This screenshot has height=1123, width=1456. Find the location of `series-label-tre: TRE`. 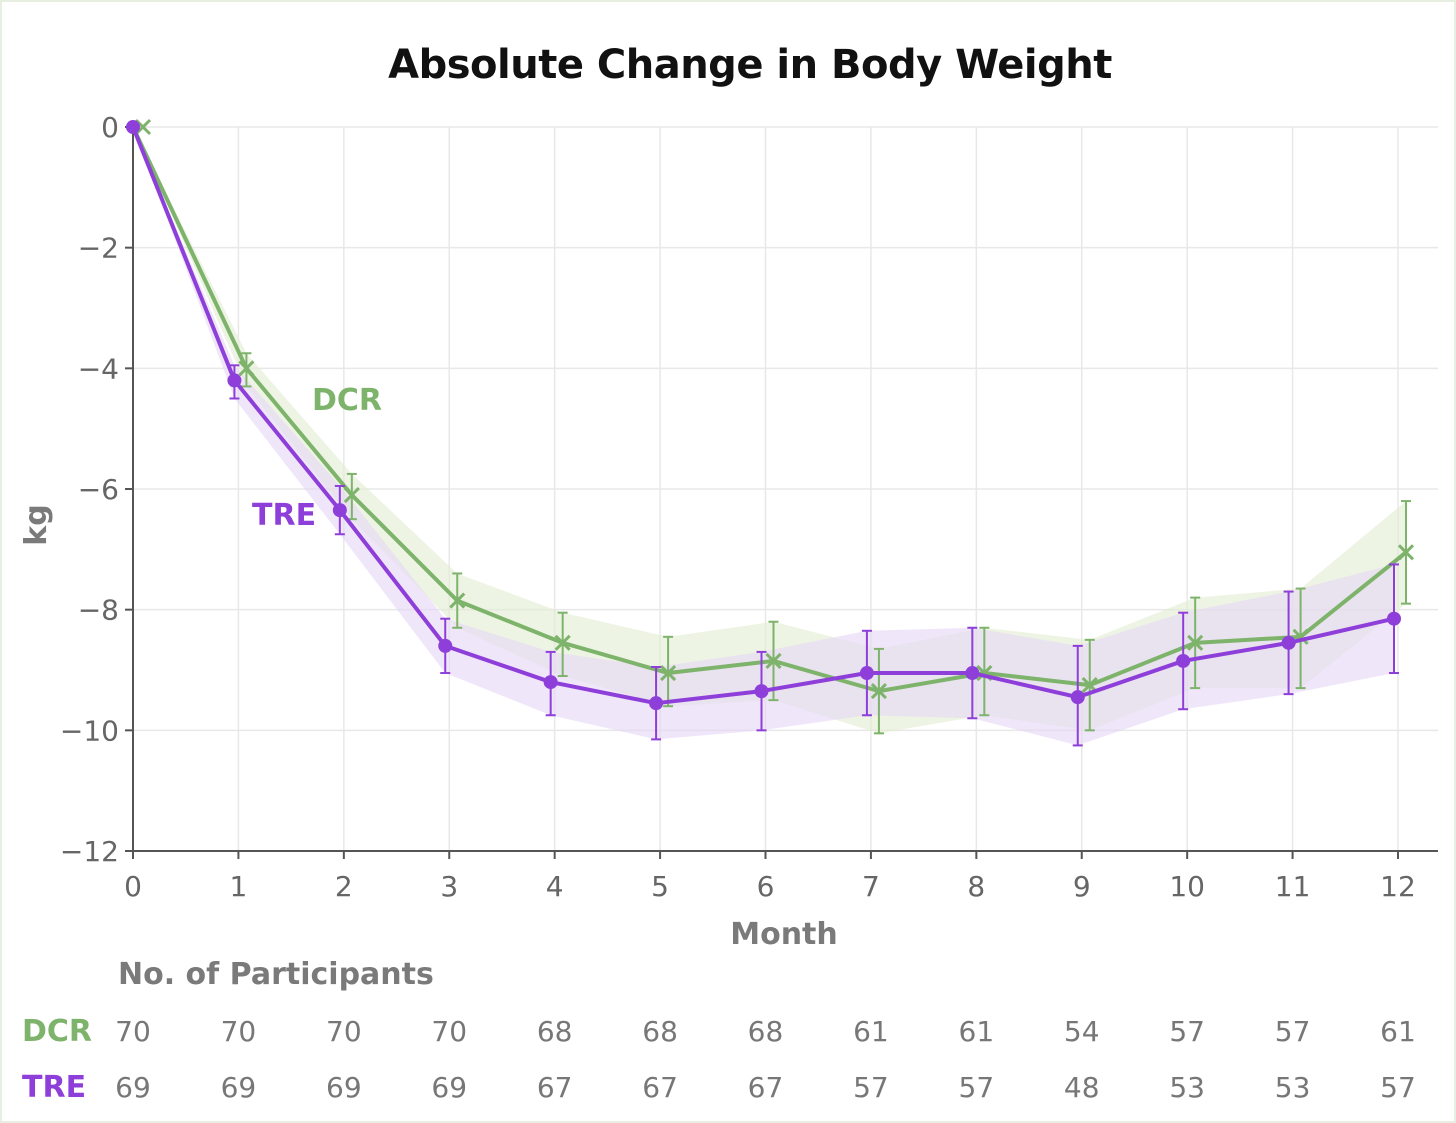

series-label-tre: TRE is located at coordinates (284, 515).